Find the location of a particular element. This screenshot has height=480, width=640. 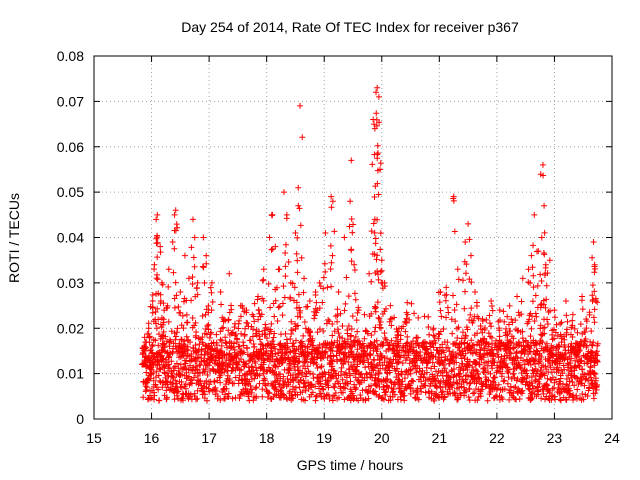

x-tick-label: 16 is located at coordinates (152, 438).